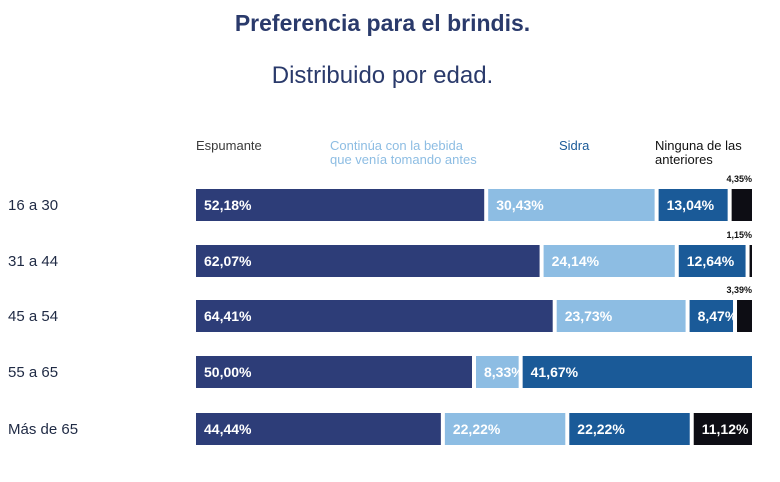  Describe the element at coordinates (739, 290) in the screenshot. I see `data-label-3-2: 3,39%` at that location.